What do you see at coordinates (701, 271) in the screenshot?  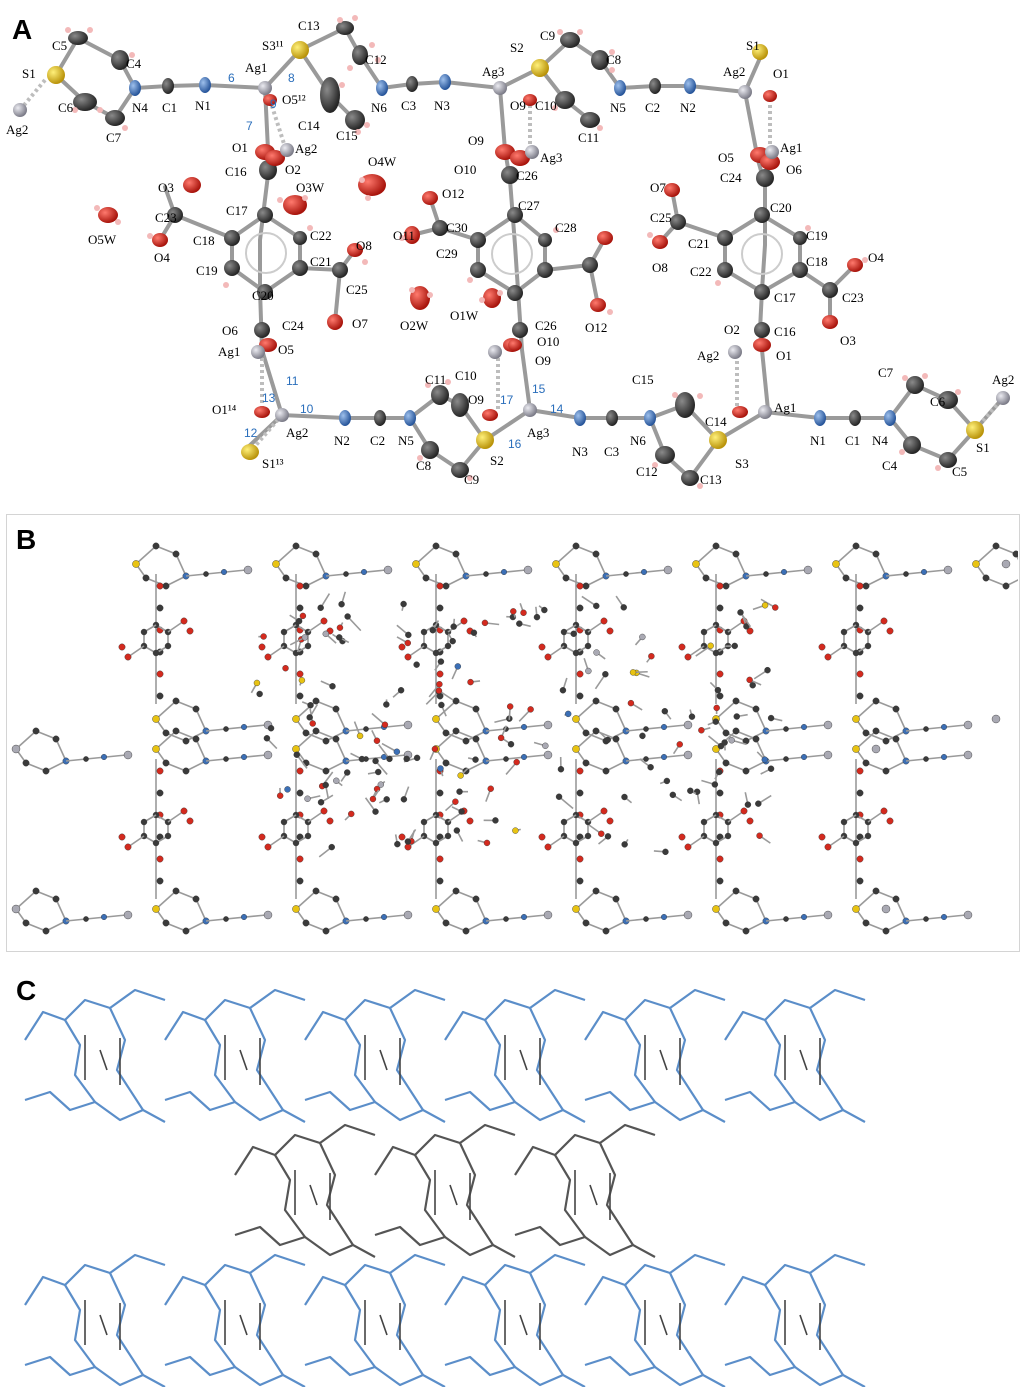 I see `atom-label: C22` at bounding box center [701, 271].